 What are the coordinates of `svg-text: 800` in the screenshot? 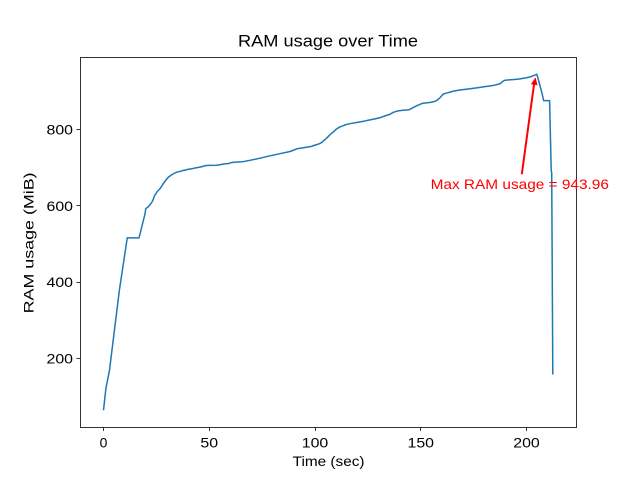 It's located at (60, 130).